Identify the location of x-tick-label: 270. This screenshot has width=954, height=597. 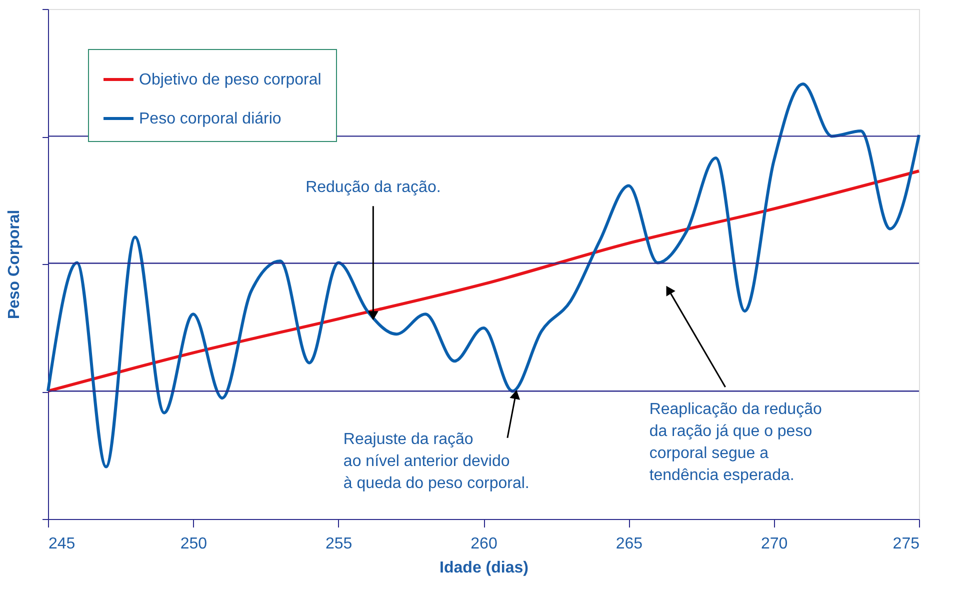
(774, 544).